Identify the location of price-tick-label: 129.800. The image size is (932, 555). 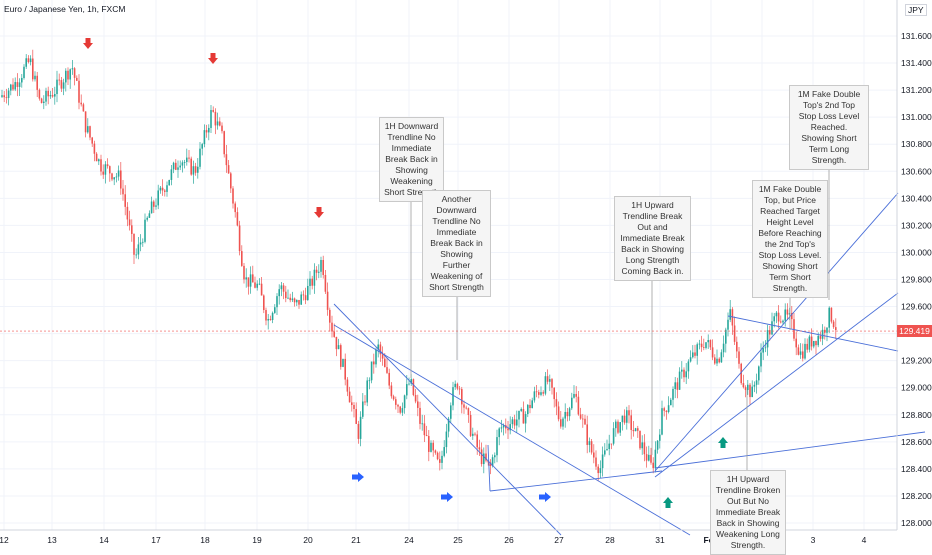
(916, 280).